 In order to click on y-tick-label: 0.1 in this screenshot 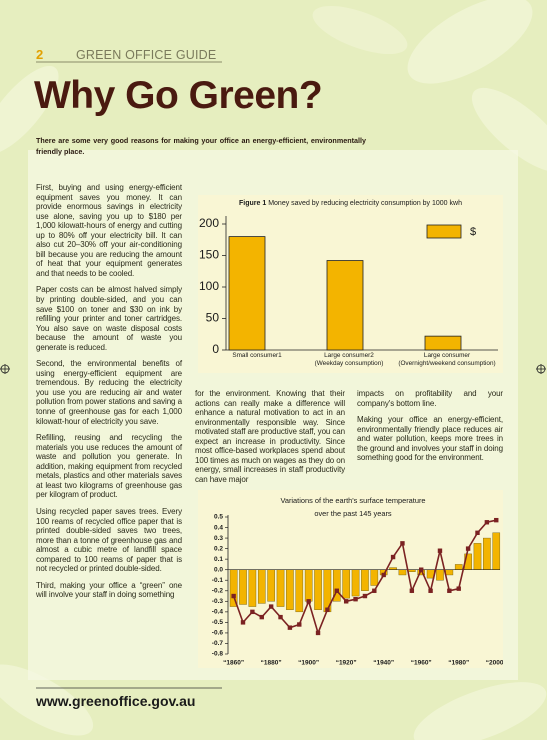, I will do `click(218, 559)`.